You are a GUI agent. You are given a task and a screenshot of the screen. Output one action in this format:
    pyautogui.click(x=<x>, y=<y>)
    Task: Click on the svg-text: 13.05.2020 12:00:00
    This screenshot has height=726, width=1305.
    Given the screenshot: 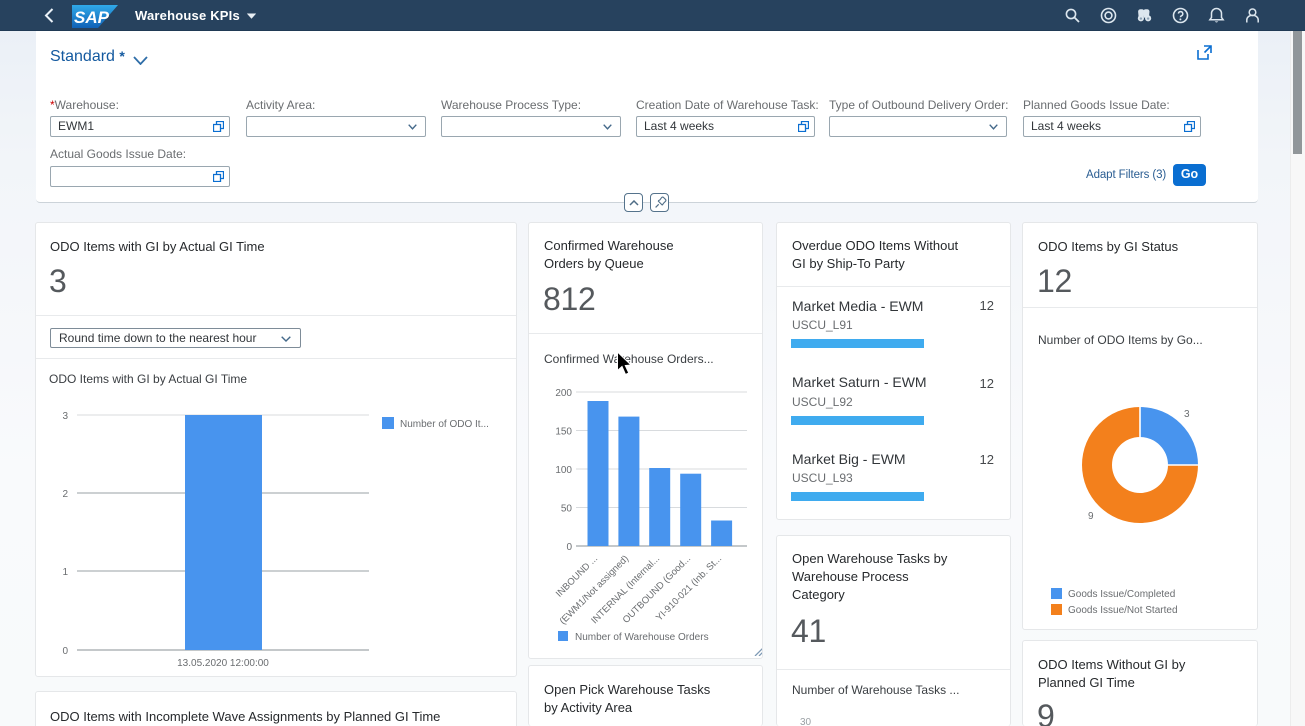 What is the action you would take?
    pyautogui.click(x=223, y=663)
    